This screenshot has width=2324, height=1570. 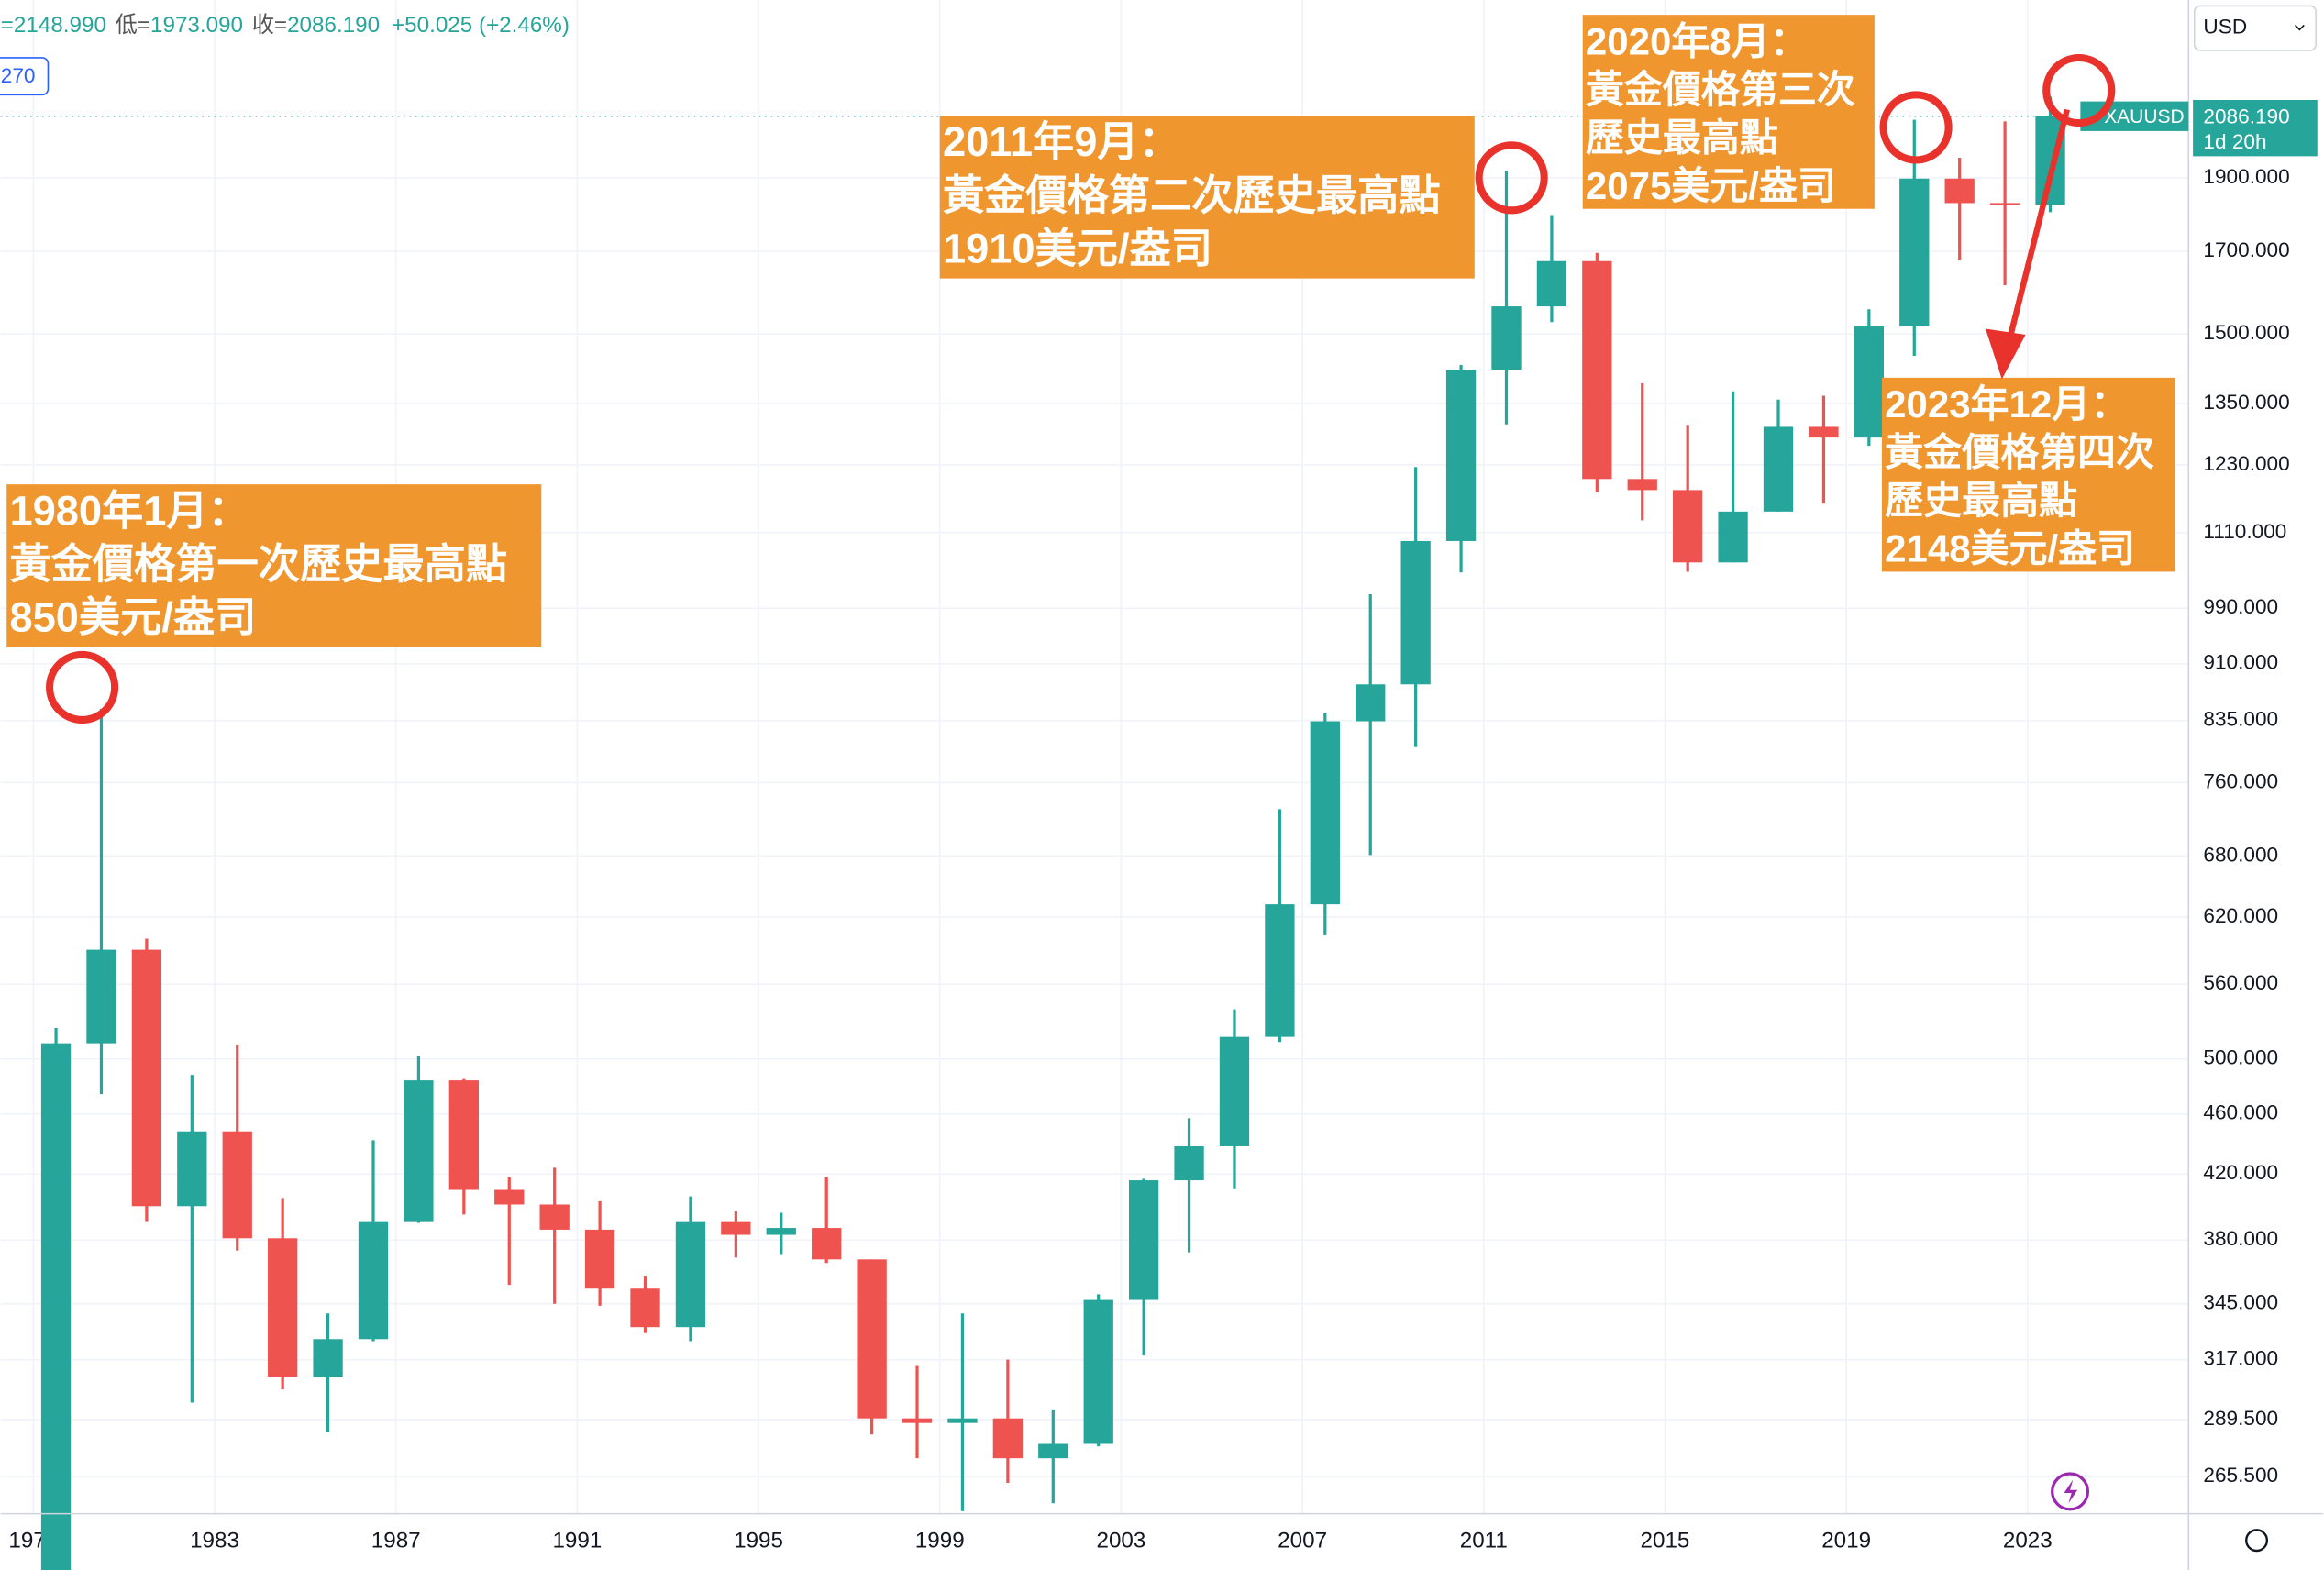 What do you see at coordinates (1061, 141) in the screenshot?
I see `annotation-text: 2011年9月：` at bounding box center [1061, 141].